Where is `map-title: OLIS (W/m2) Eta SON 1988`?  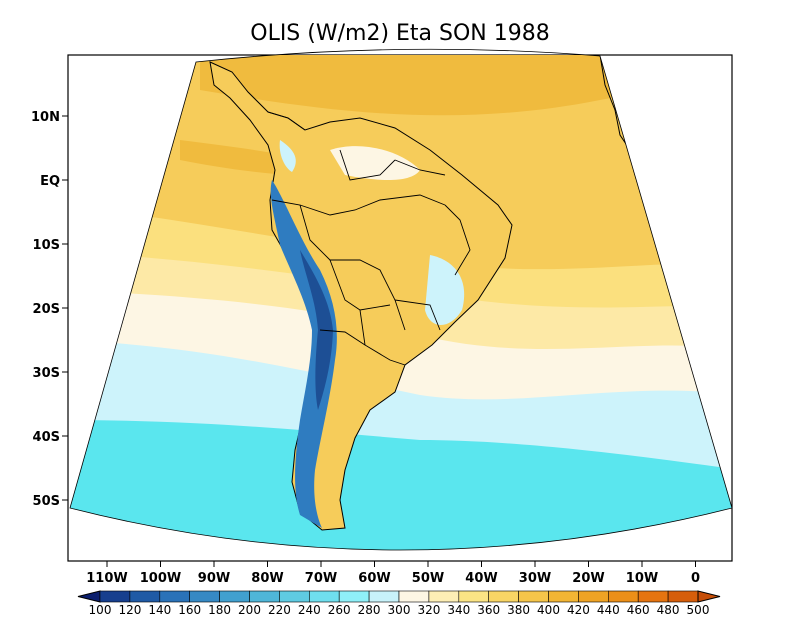 map-title: OLIS (W/m2) Eta SON 1988 is located at coordinates (400, 33).